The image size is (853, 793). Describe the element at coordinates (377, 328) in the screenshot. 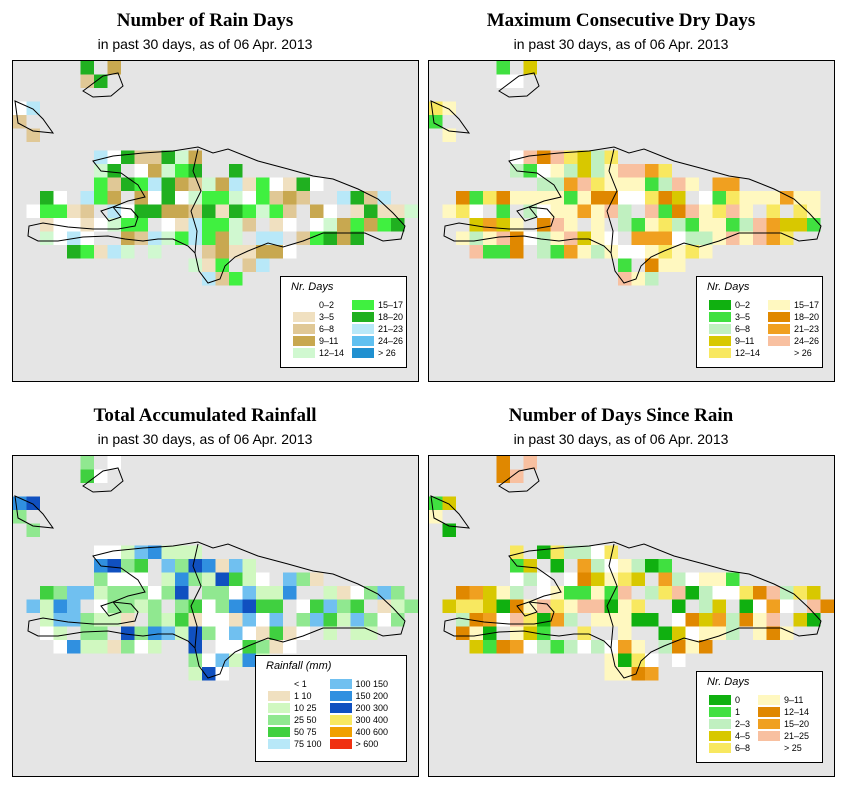

I see `legend-item: 21–23` at that location.